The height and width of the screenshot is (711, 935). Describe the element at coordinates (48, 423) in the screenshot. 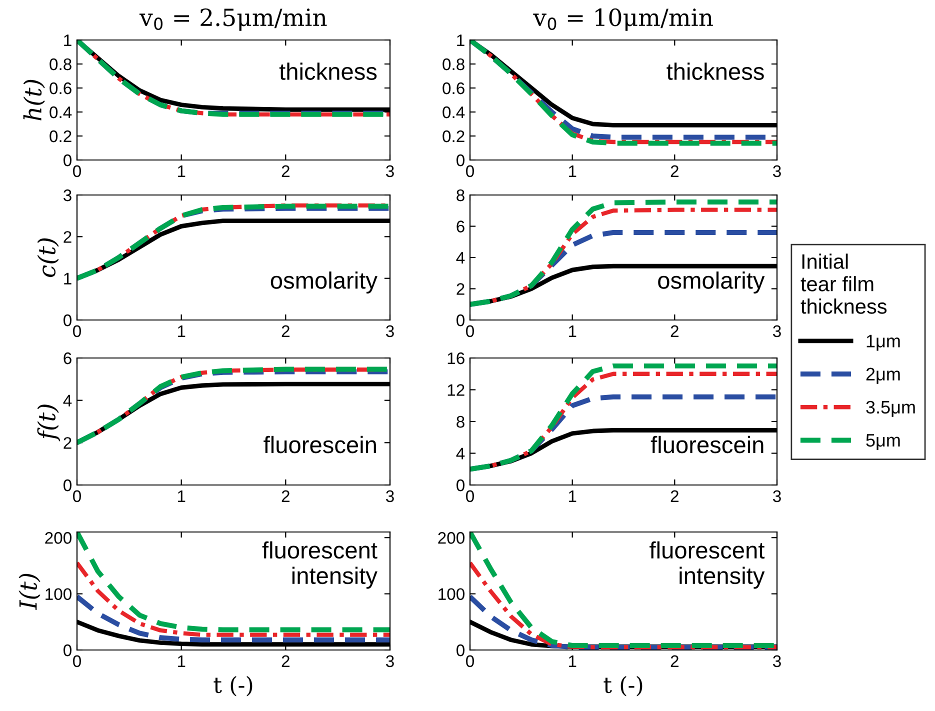

I see `y-axis-title: f(t)` at that location.